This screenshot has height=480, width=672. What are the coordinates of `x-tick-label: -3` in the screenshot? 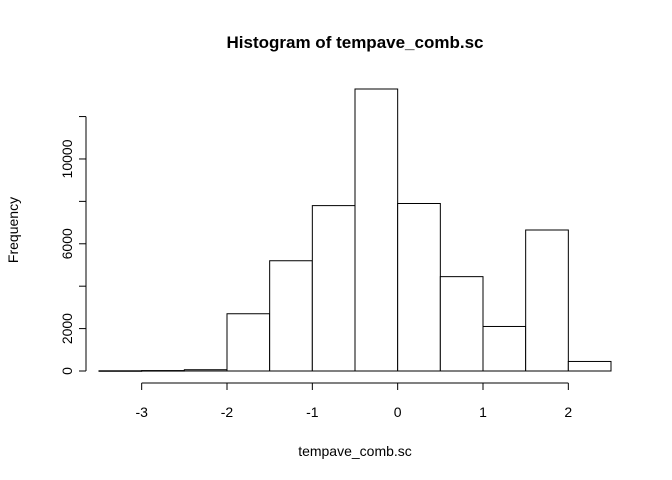 It's located at (141, 412).